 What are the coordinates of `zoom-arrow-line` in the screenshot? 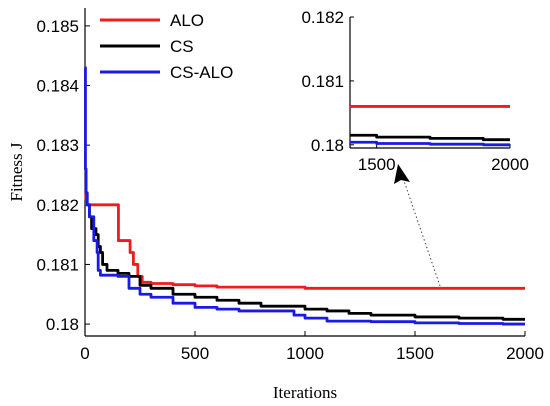 It's located at (421, 232).